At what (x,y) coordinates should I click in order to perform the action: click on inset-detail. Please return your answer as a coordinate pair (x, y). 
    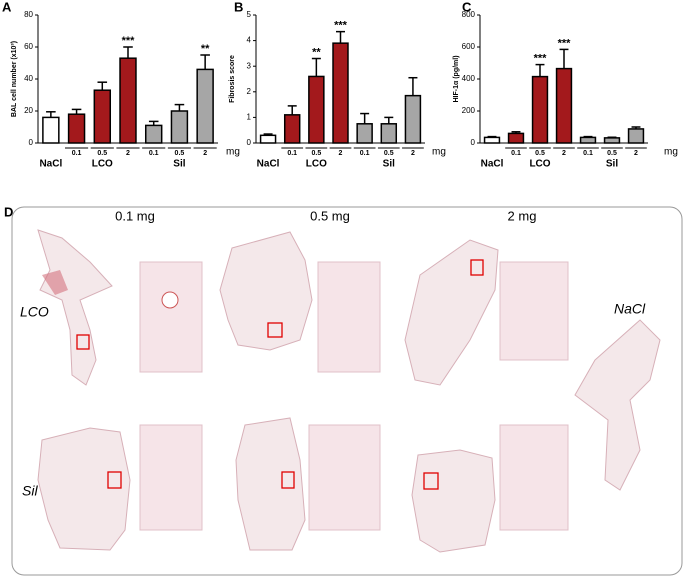
    Looking at the image, I should click on (170, 300).